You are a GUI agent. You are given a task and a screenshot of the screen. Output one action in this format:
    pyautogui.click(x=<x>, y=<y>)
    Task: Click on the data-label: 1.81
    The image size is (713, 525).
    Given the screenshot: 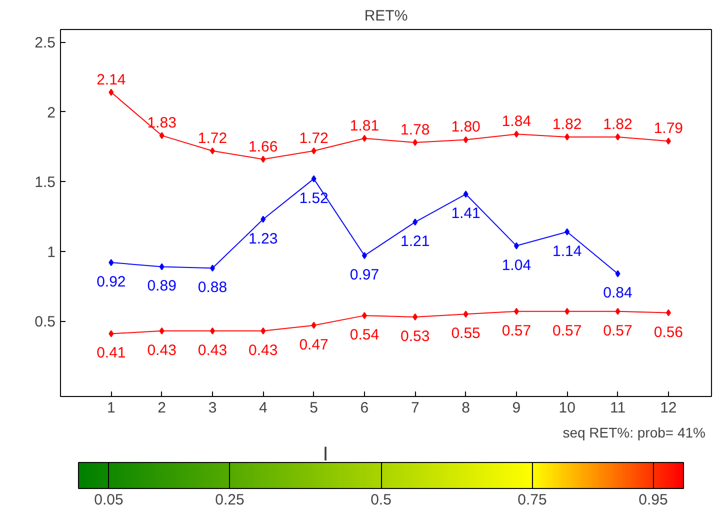 What is the action you would take?
    pyautogui.click(x=365, y=125)
    